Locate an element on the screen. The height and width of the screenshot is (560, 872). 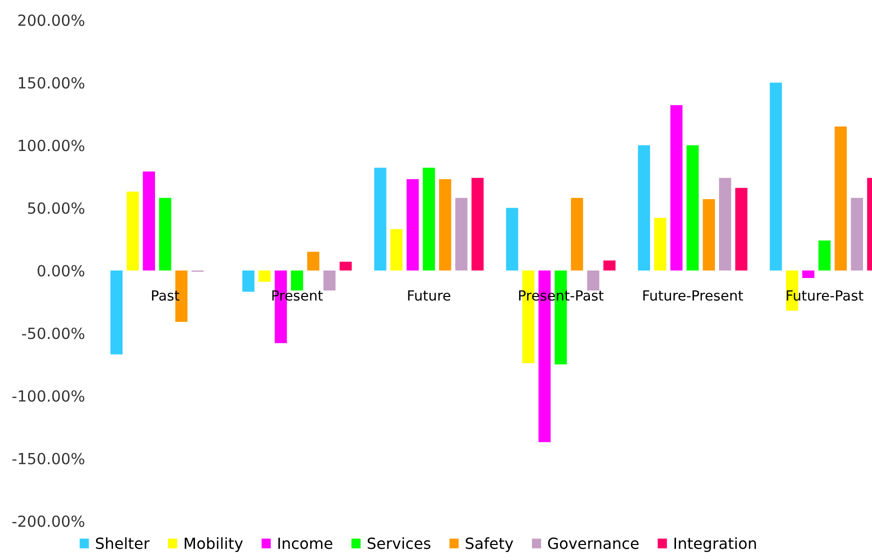
legend-label: Governance is located at coordinates (593, 544).